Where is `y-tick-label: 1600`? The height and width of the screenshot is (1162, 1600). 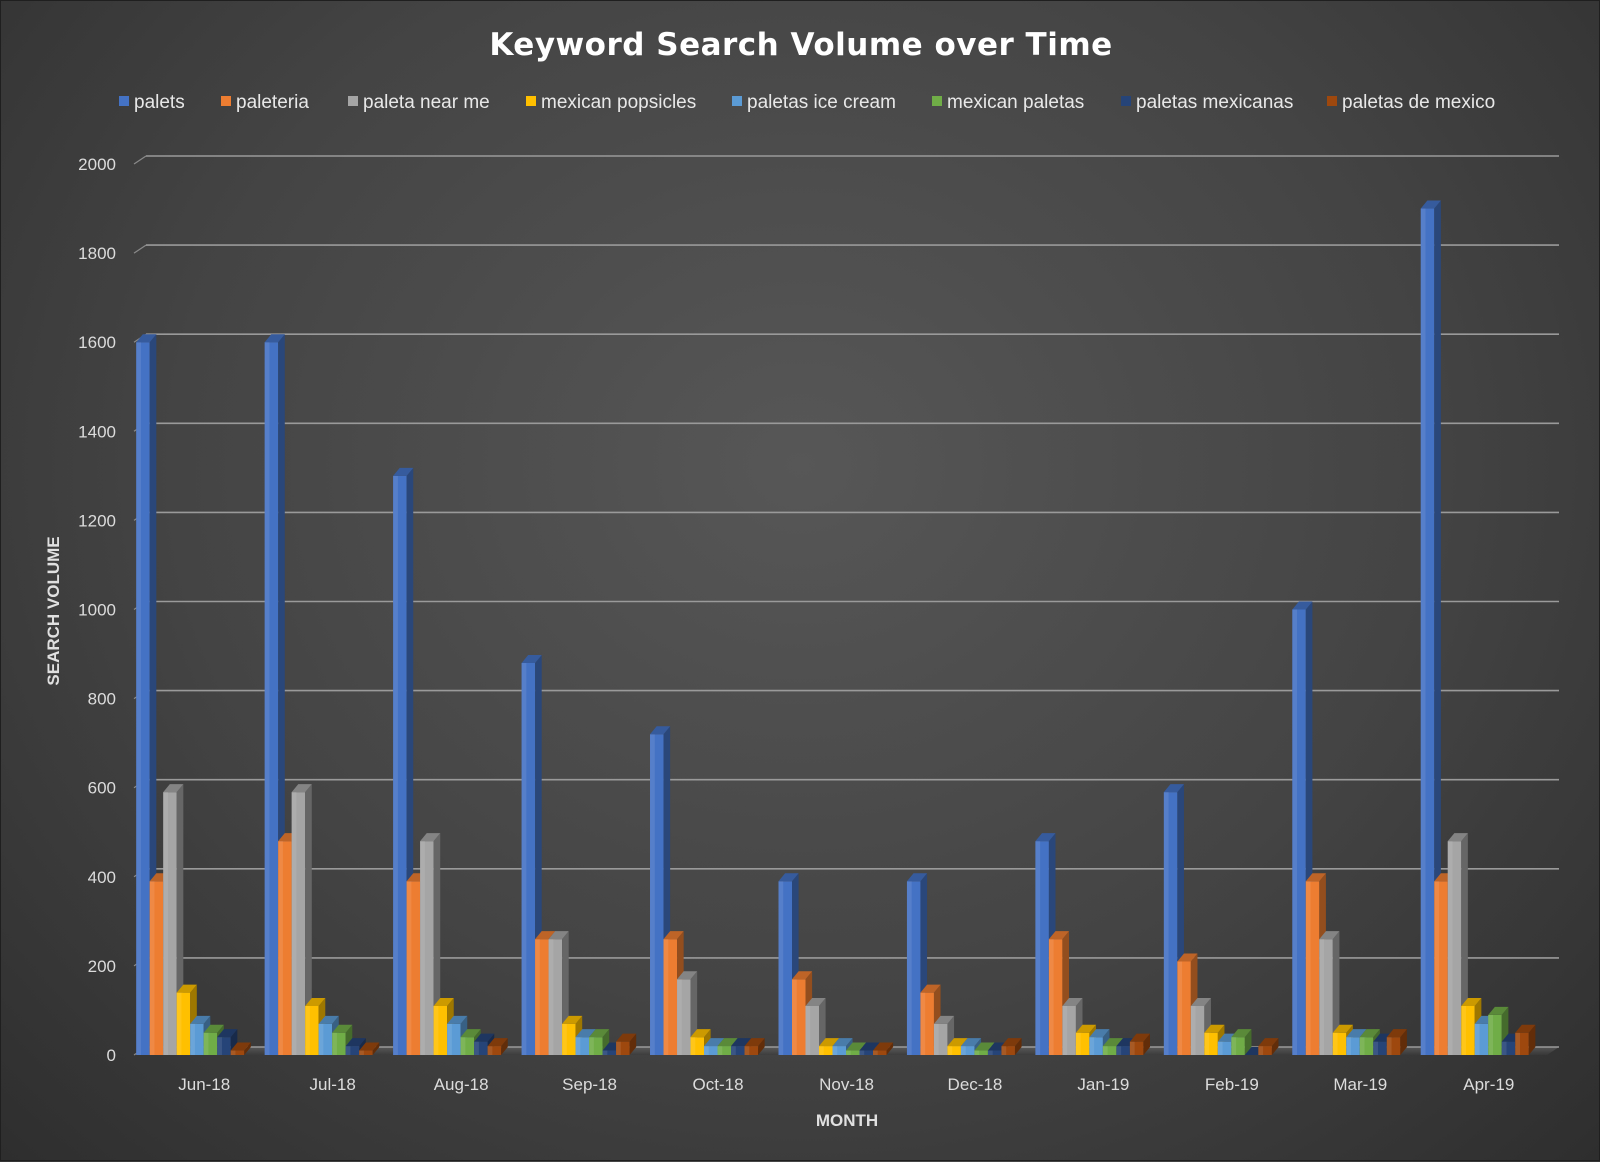 y-tick-label: 1600 is located at coordinates (97, 342).